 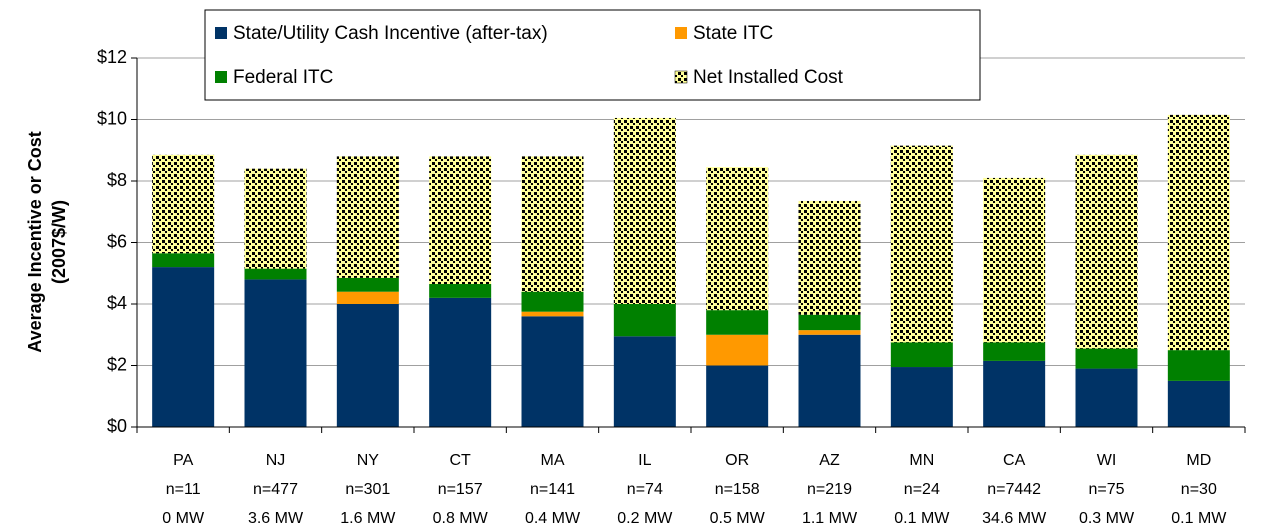 What do you see at coordinates (117, 426) in the screenshot?
I see `y-tick-label: $0` at bounding box center [117, 426].